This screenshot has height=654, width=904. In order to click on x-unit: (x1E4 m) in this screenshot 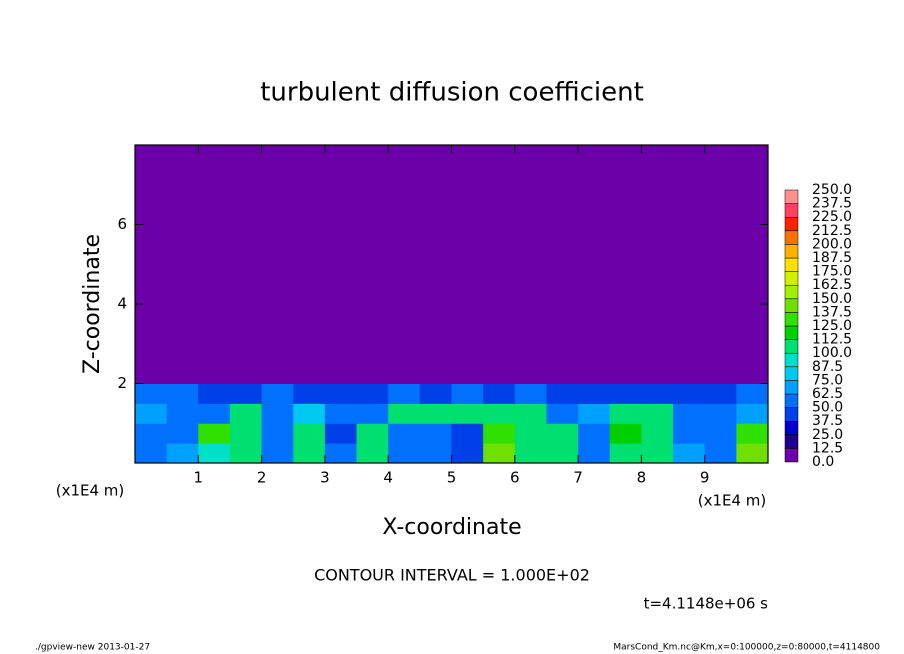, I will do `click(90, 491)`.